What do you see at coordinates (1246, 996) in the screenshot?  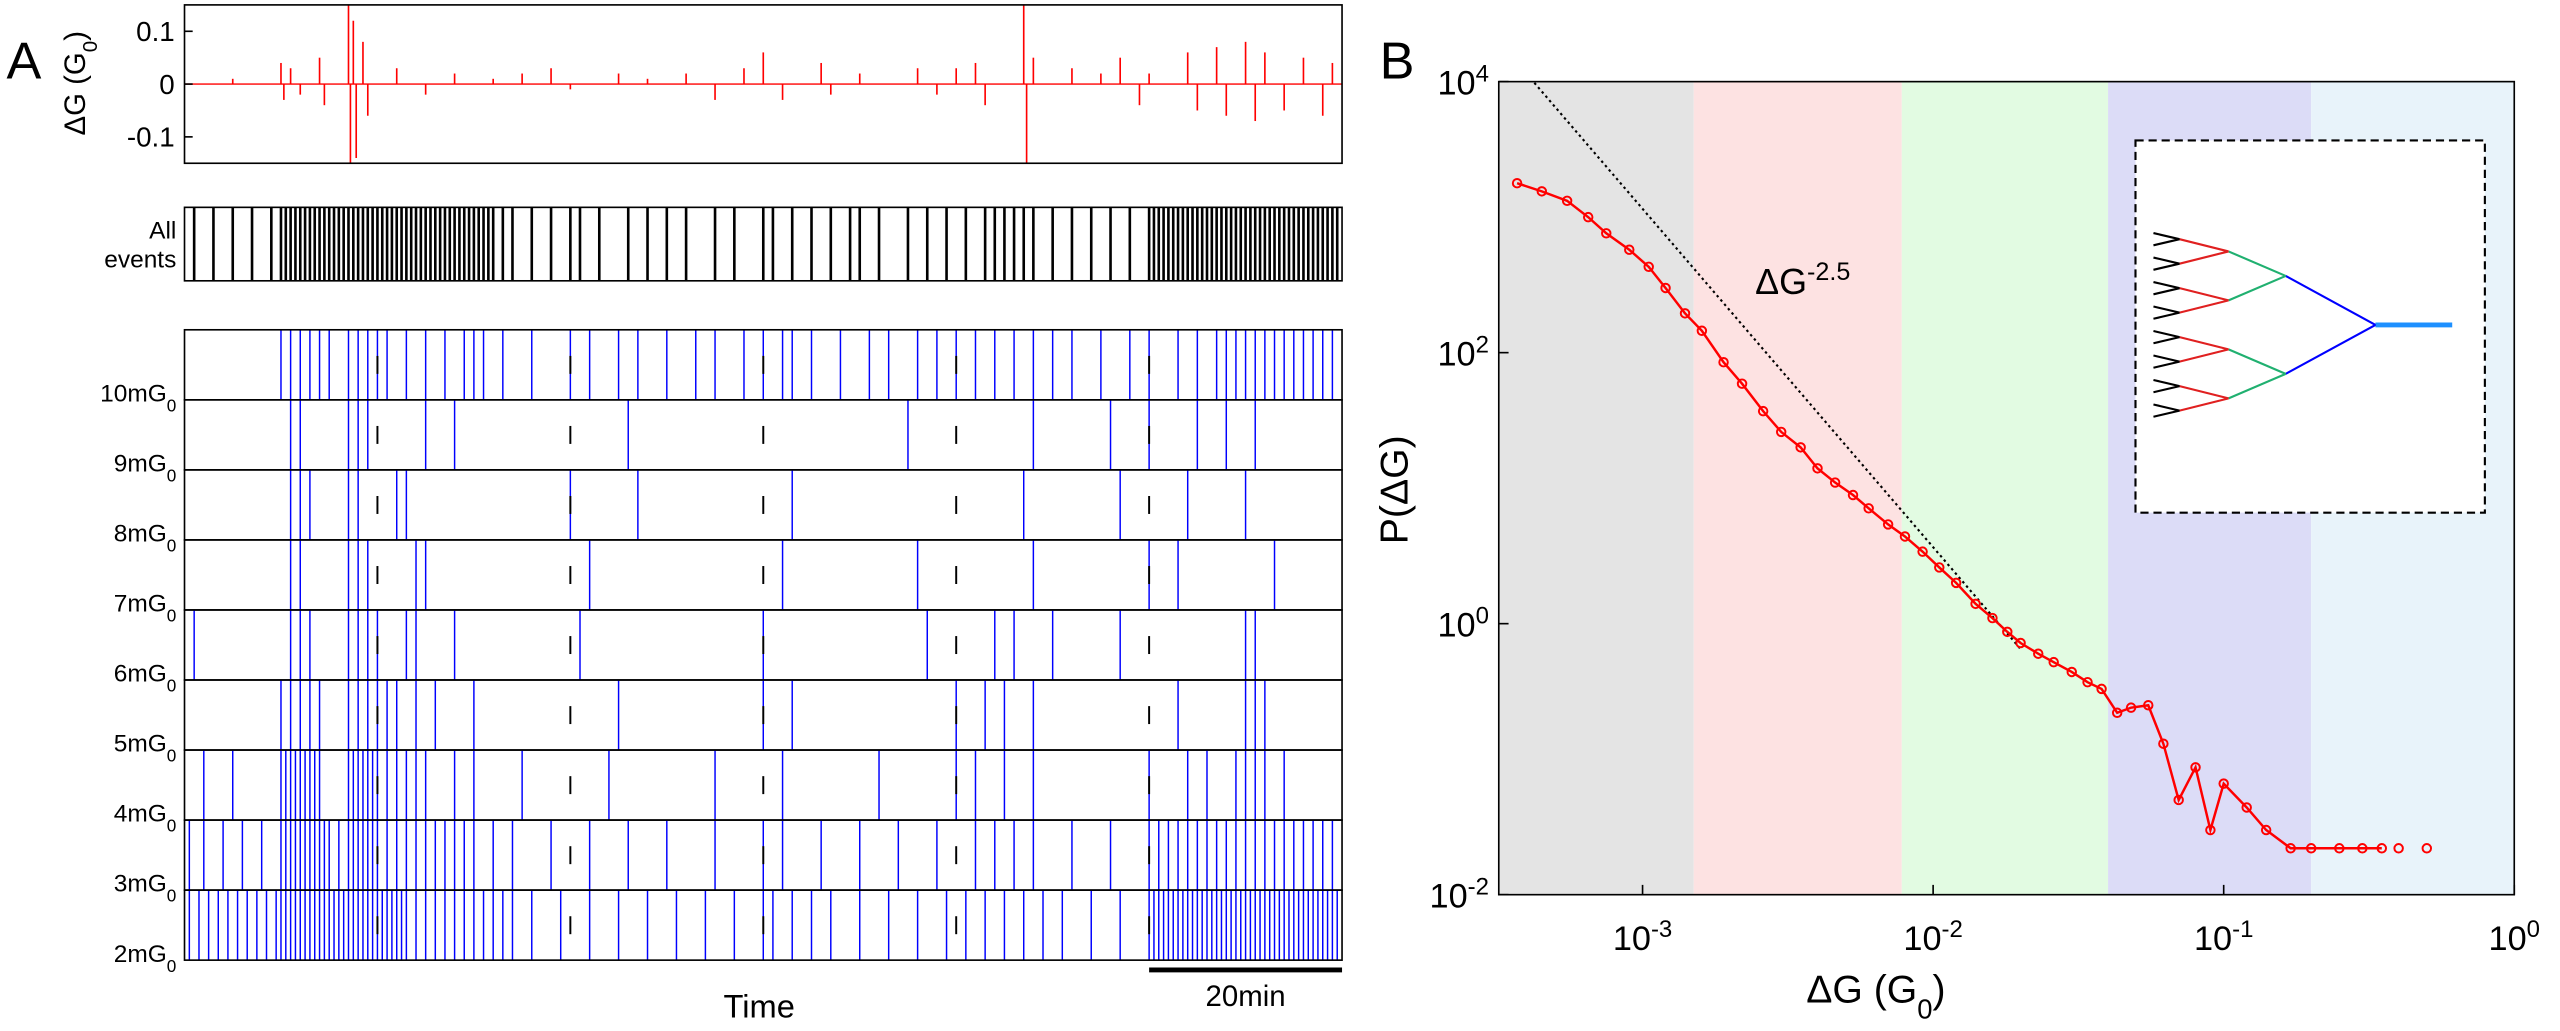 I see `scale-bar-label: 20min` at bounding box center [1246, 996].